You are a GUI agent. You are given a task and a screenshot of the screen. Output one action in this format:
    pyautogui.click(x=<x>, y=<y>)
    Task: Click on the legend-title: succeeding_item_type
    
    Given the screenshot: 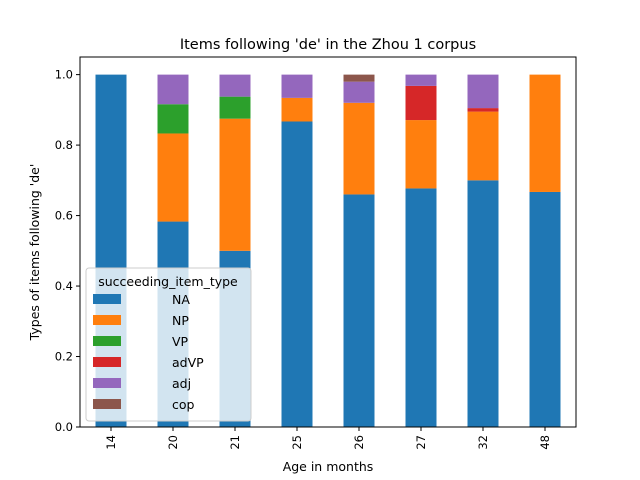 What is the action you would take?
    pyautogui.click(x=168, y=281)
    